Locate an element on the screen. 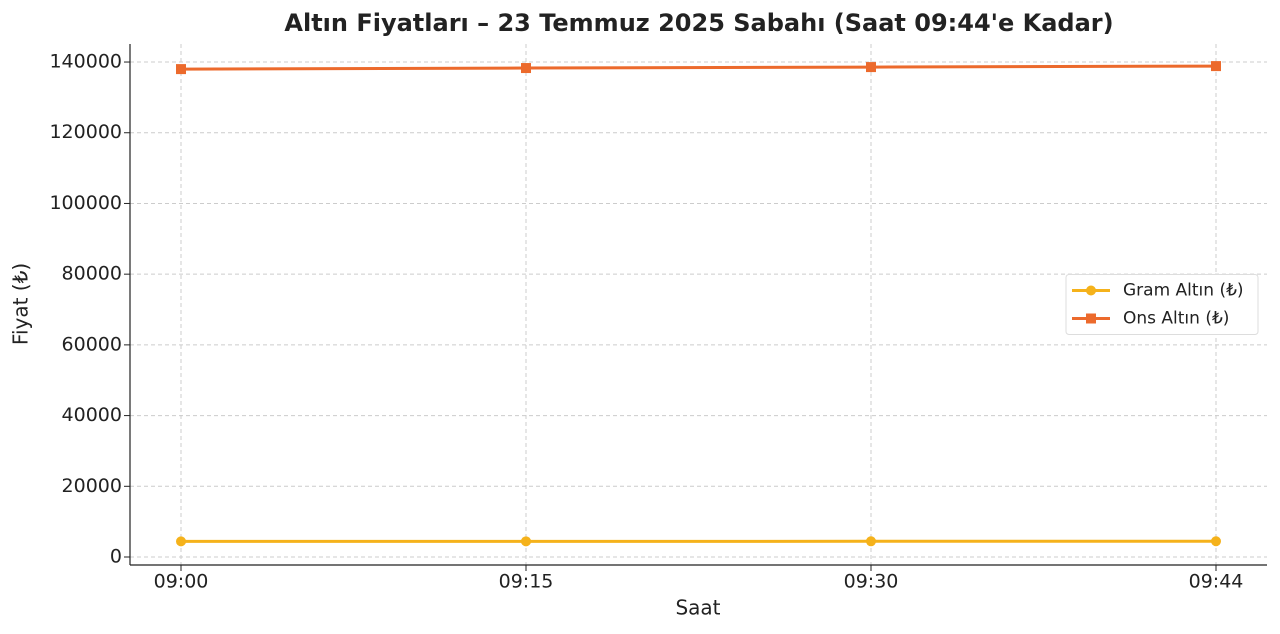 The height and width of the screenshot is (634, 1280). x-axis-label: Saat is located at coordinates (697, 608).